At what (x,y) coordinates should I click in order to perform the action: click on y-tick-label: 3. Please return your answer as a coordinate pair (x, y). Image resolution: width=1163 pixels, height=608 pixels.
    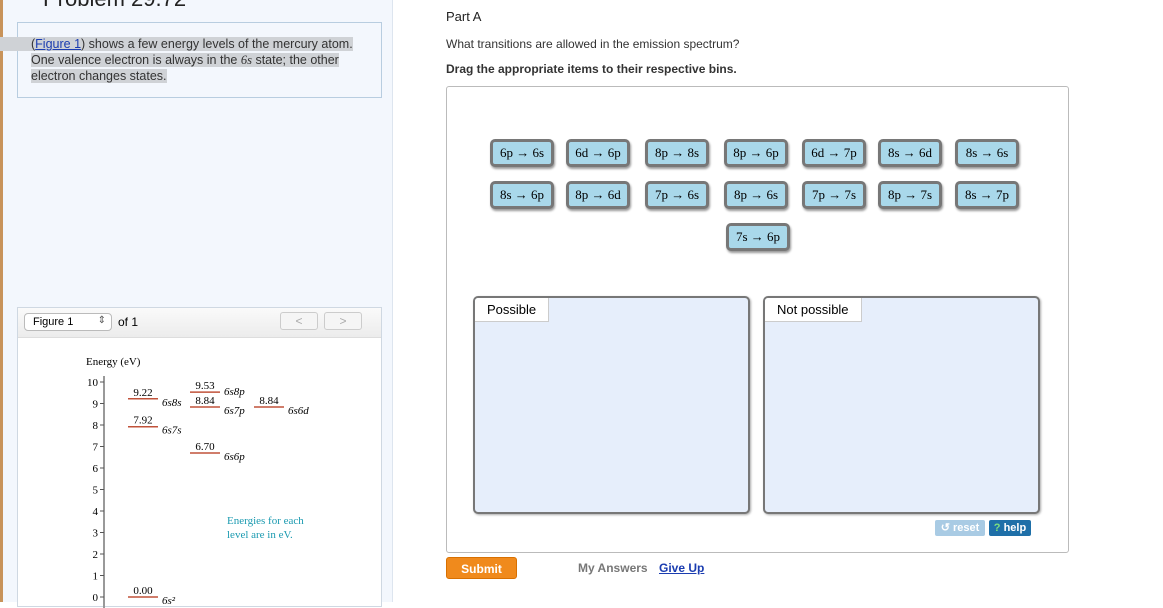
    Looking at the image, I should click on (96, 534).